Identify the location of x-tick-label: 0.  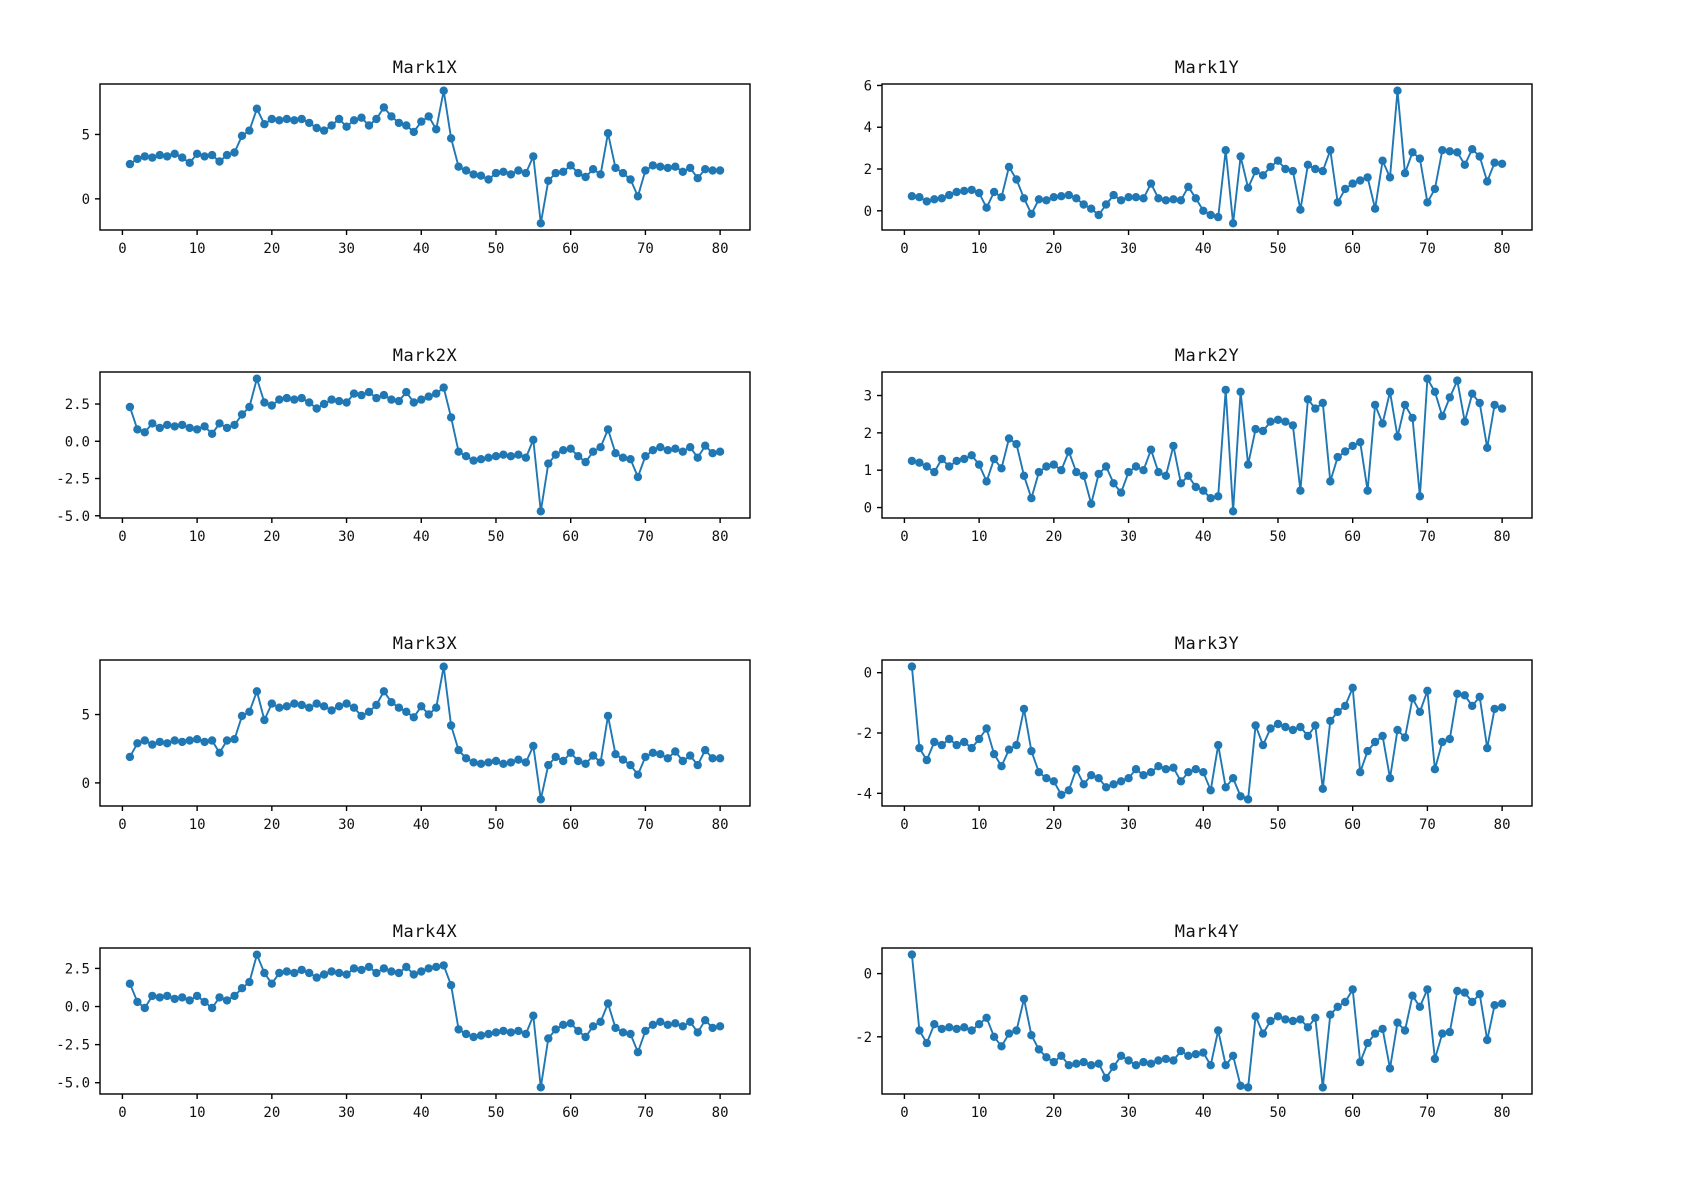
(904, 537).